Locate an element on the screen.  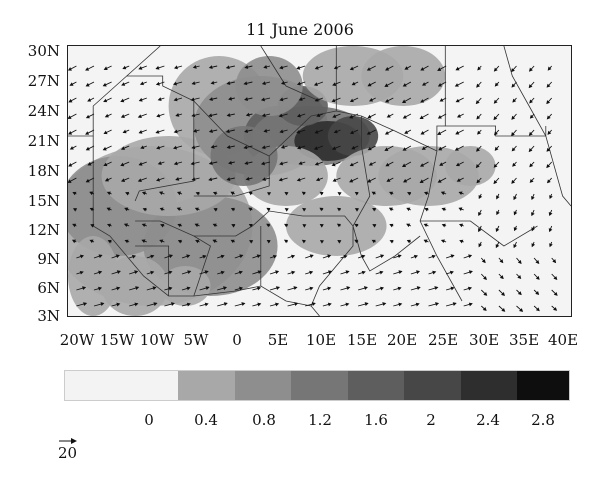
colorbar-label: 0.8 is located at coordinates (264, 420).